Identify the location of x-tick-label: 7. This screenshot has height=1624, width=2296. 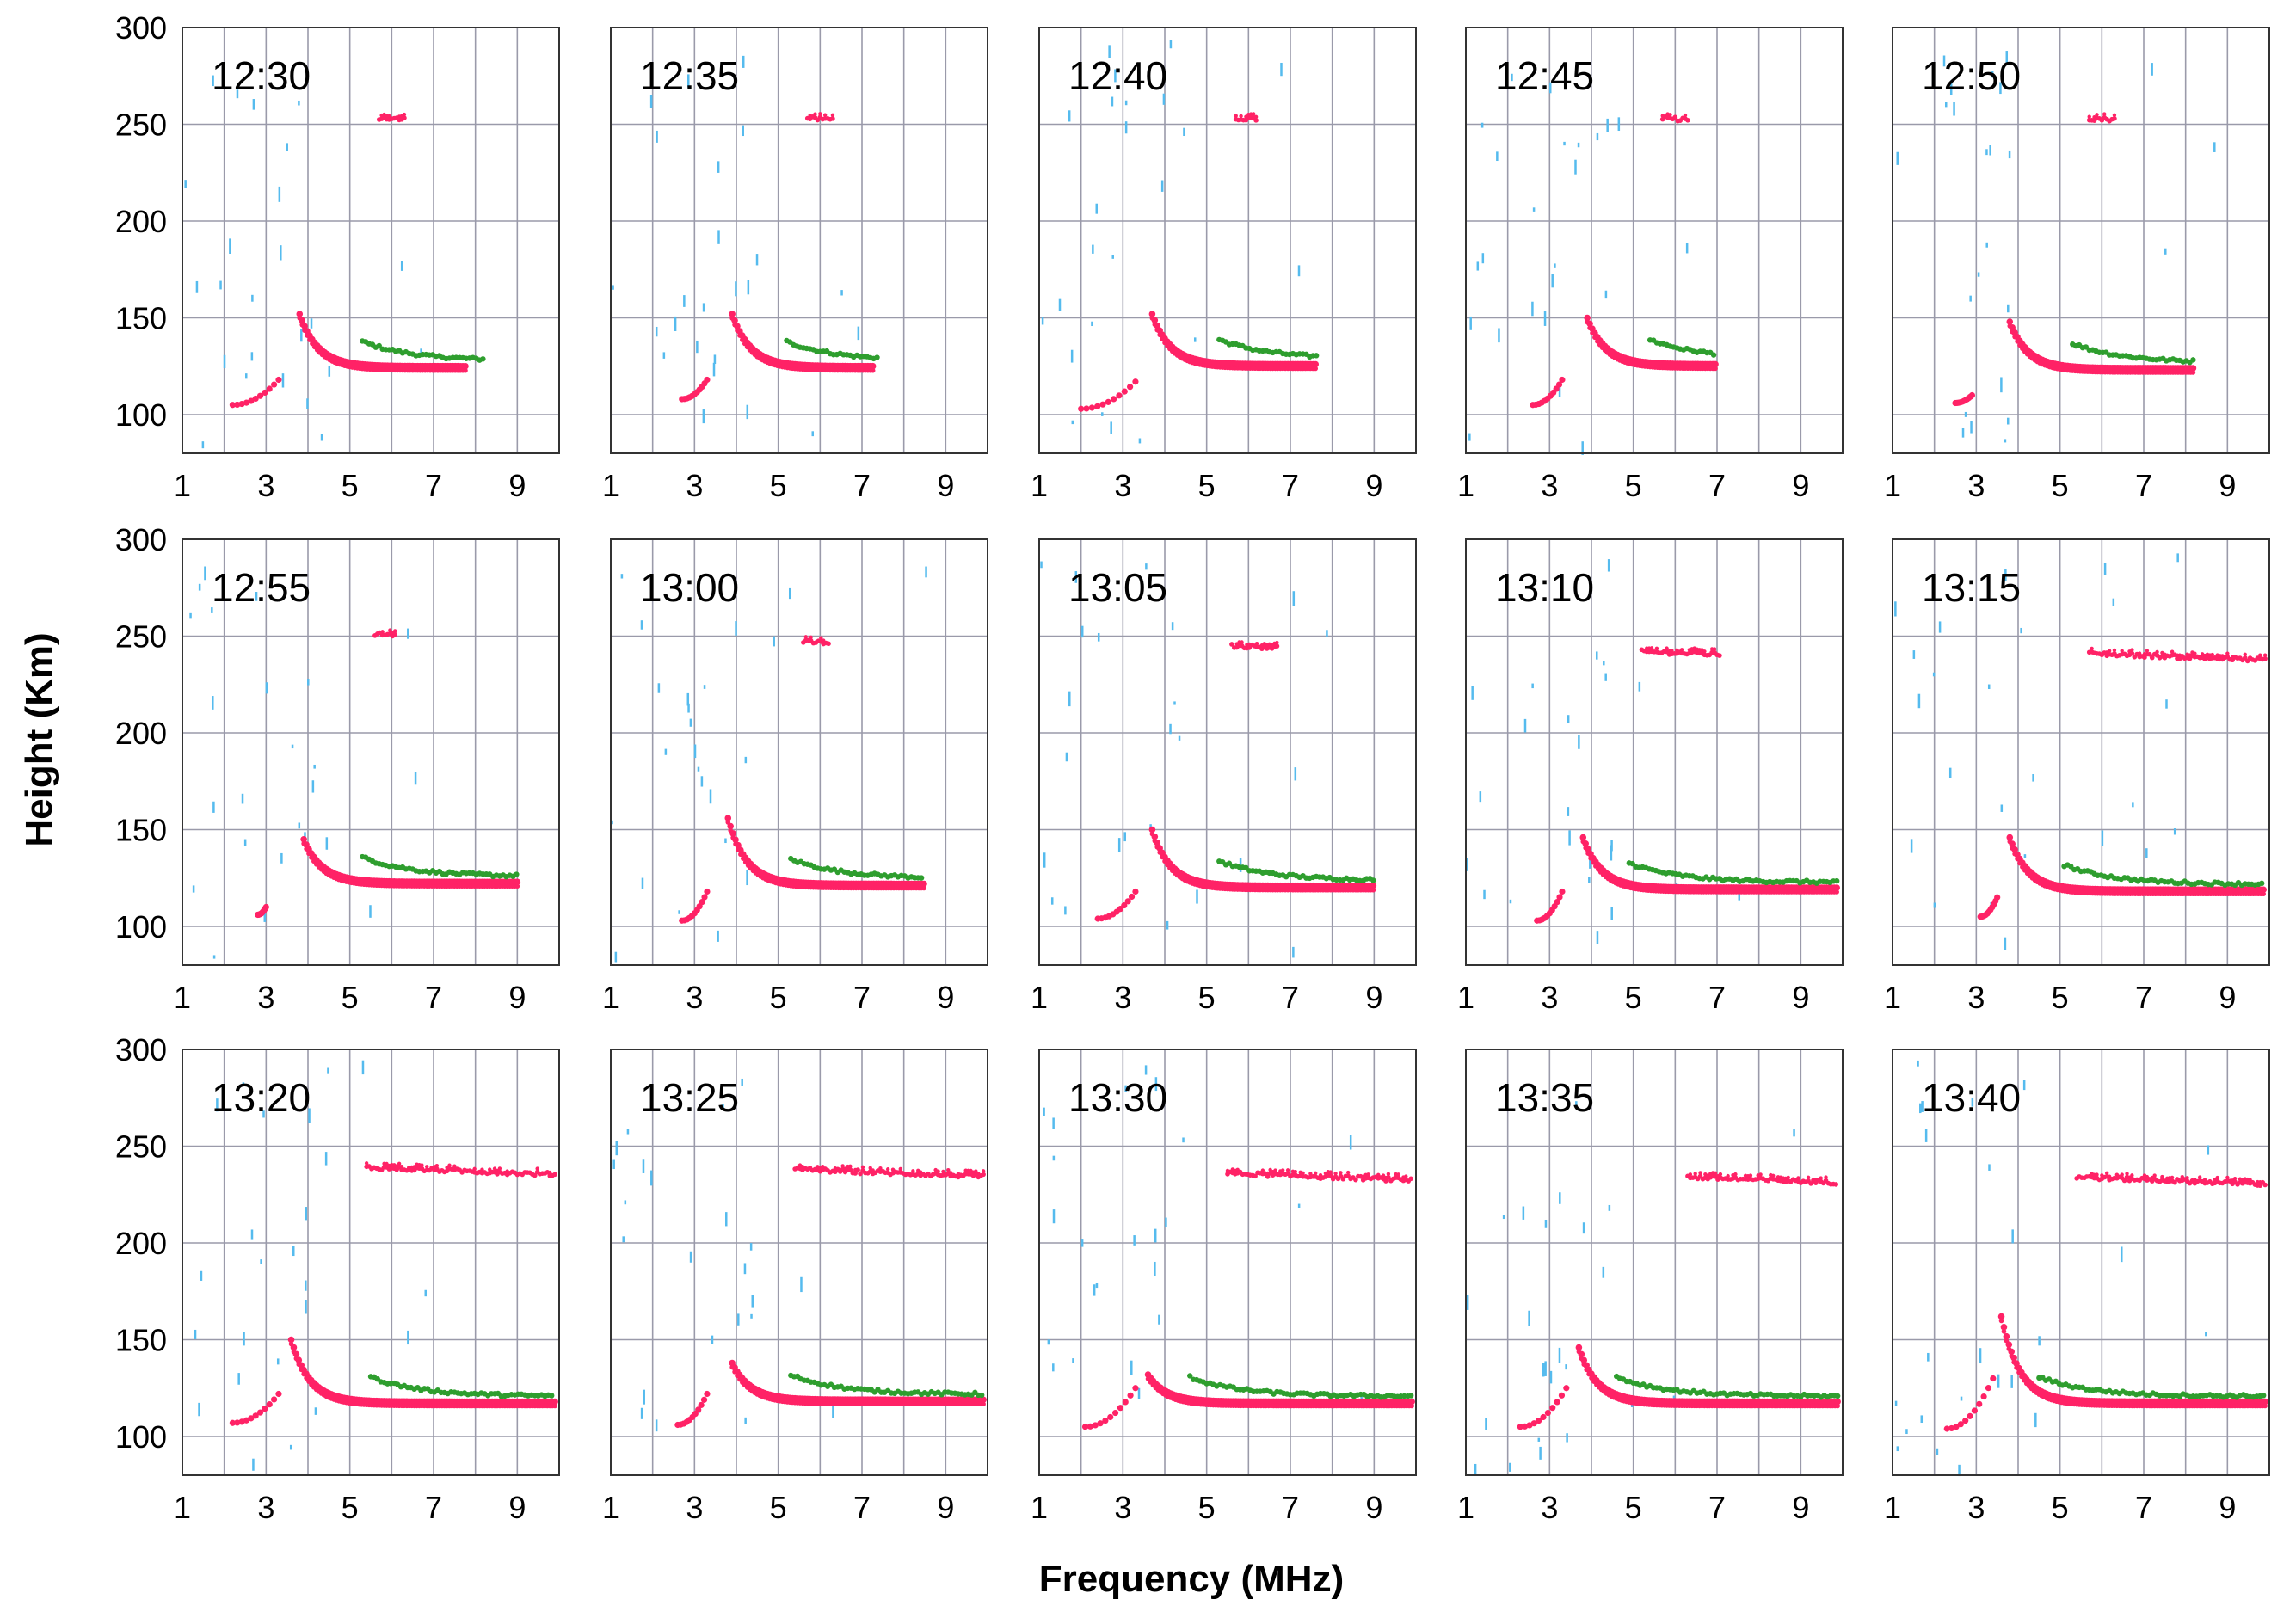
(1717, 997).